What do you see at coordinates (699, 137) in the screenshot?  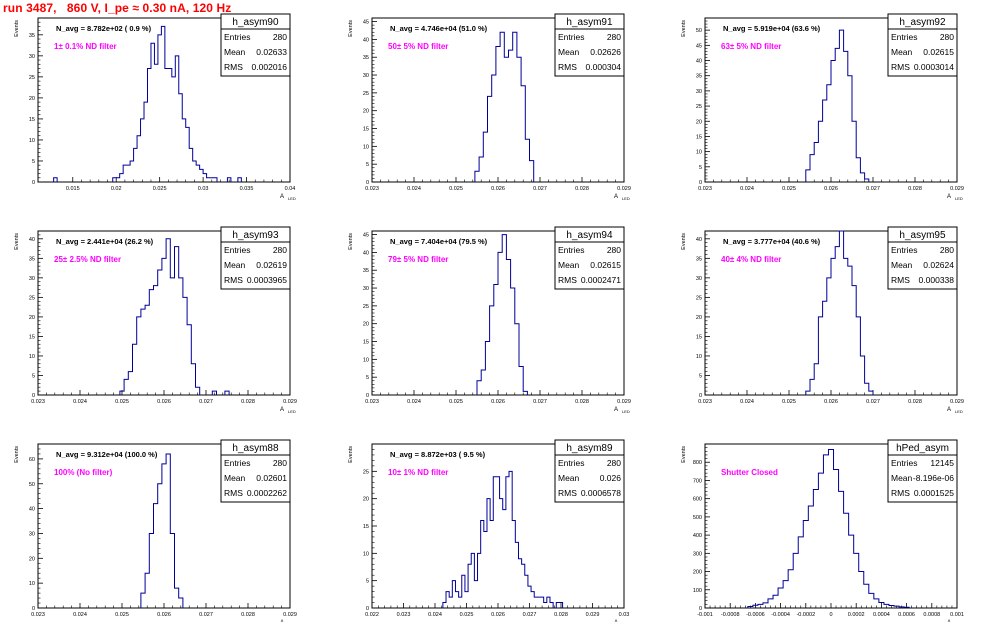 I see `panel-h_asym92-y-tick-label: 15` at bounding box center [699, 137].